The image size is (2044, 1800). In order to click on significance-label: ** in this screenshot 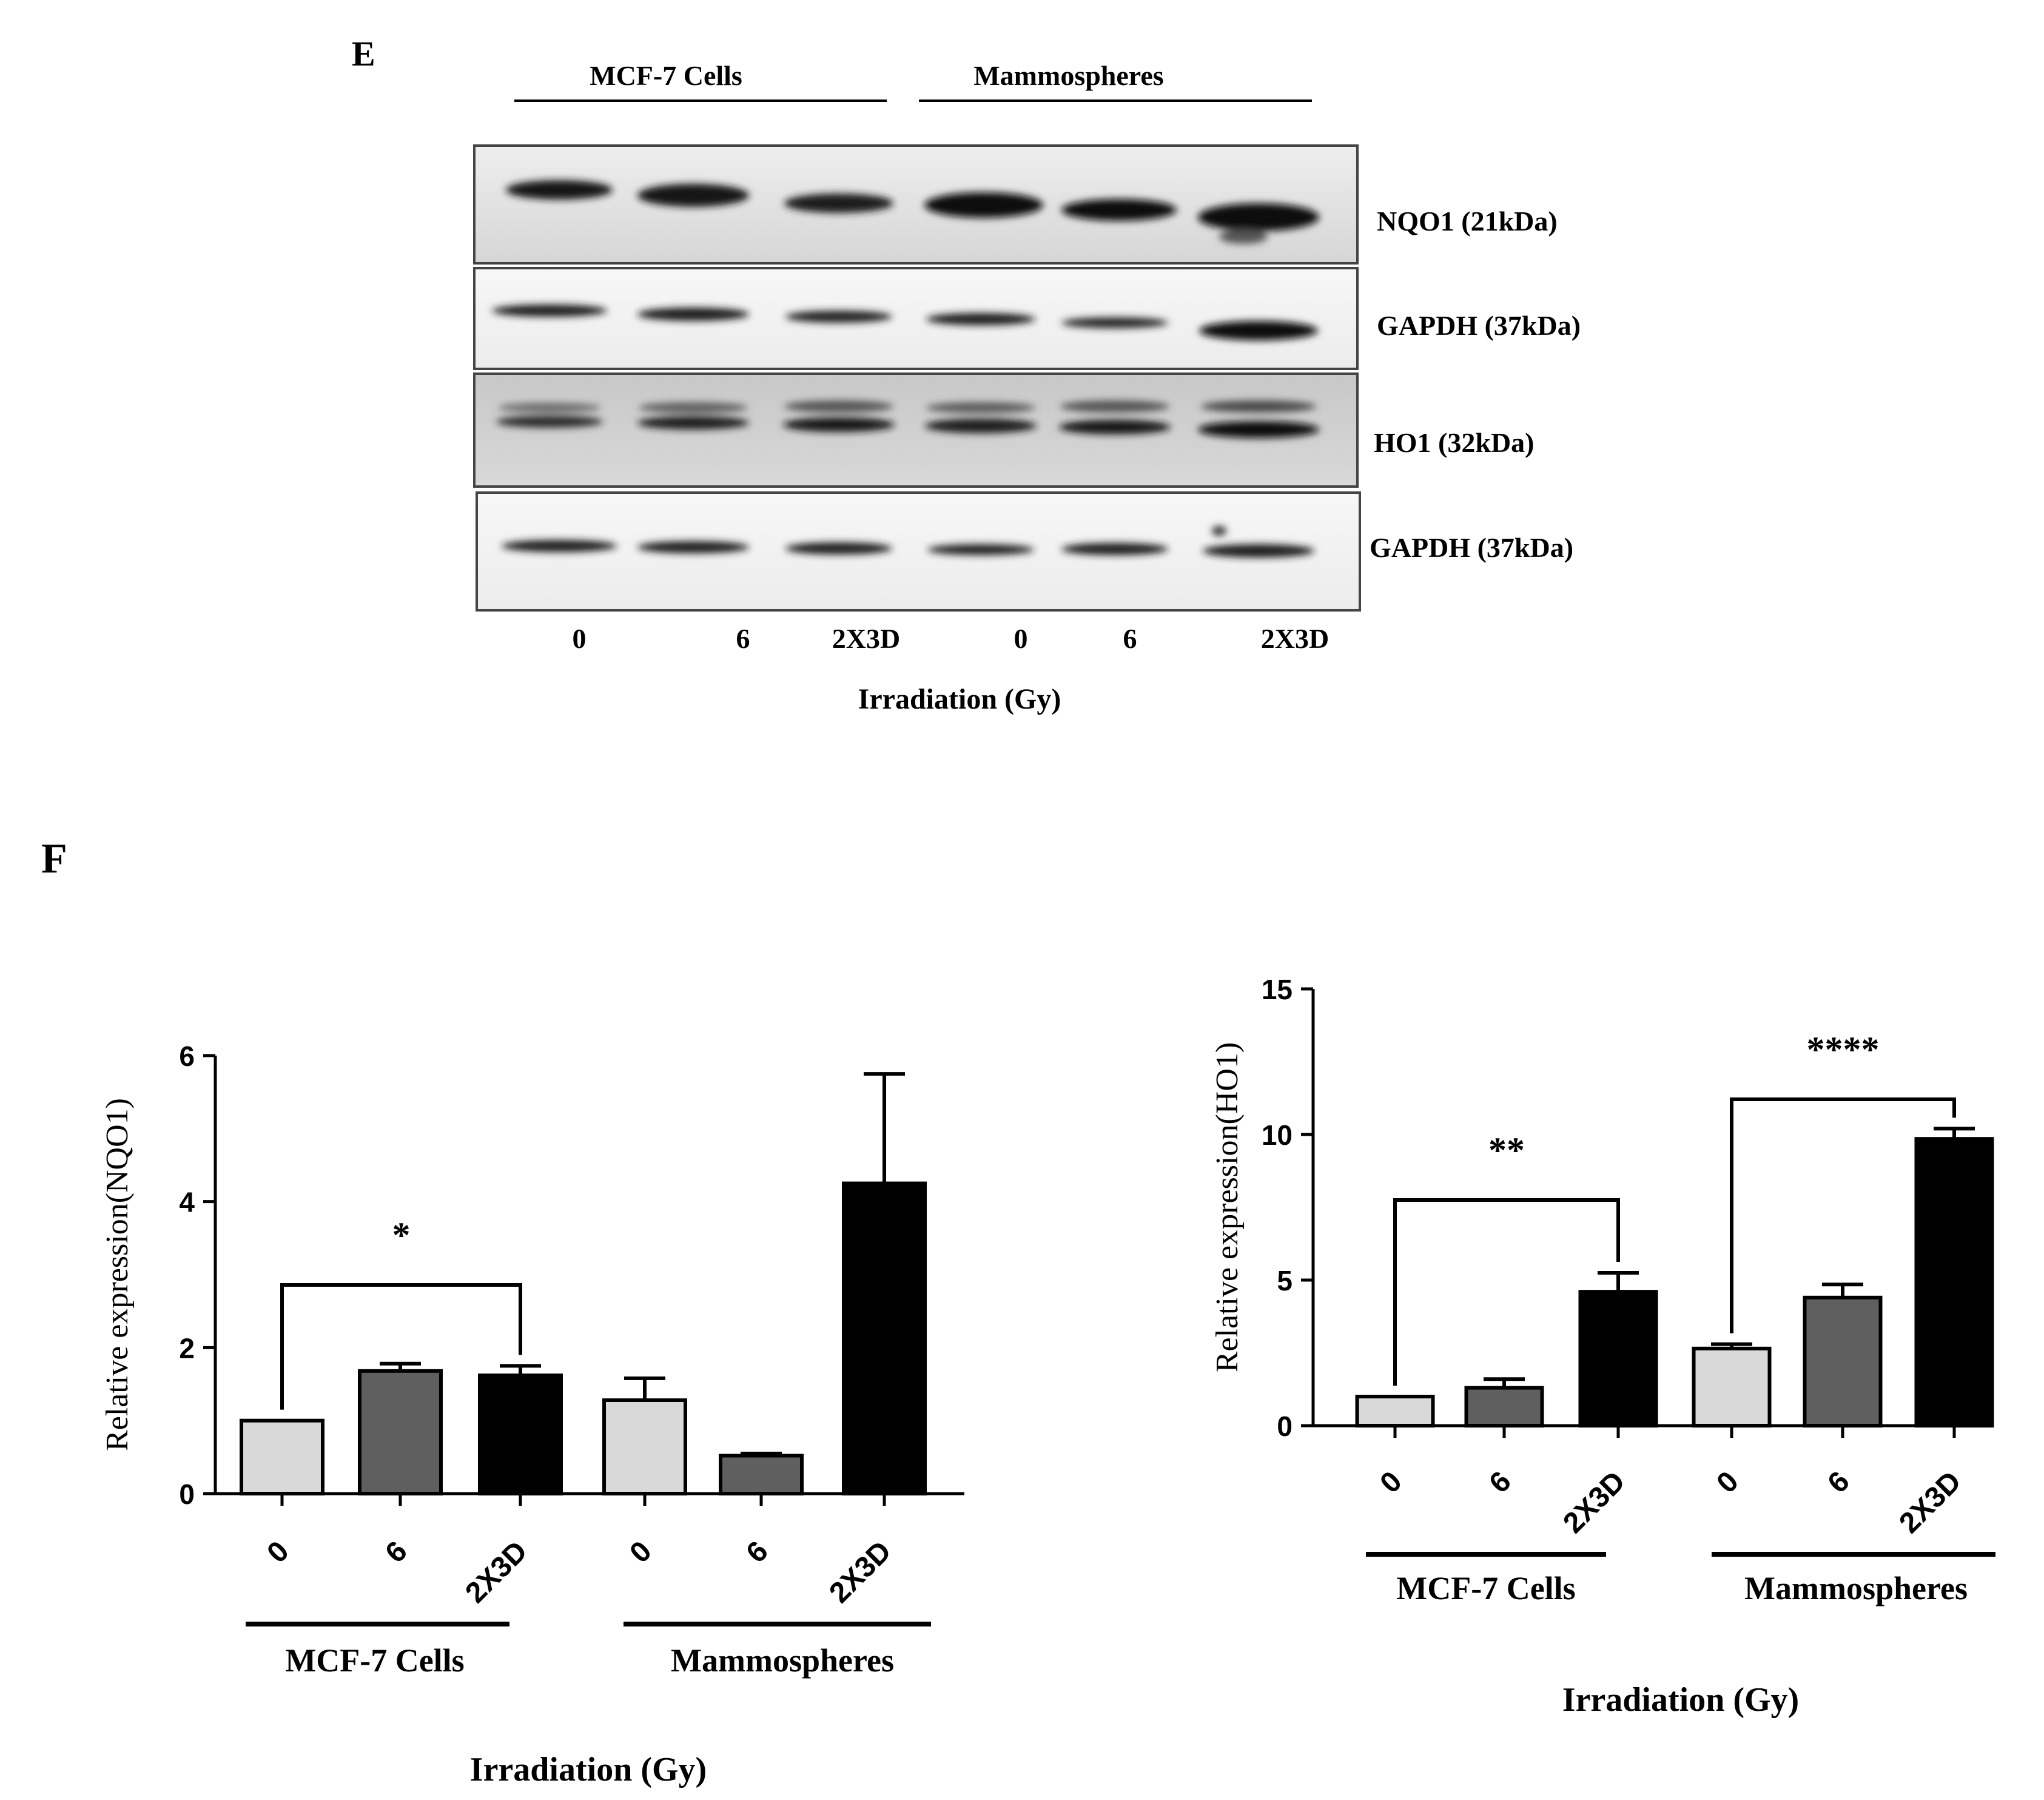, I will do `click(1506, 1150)`.